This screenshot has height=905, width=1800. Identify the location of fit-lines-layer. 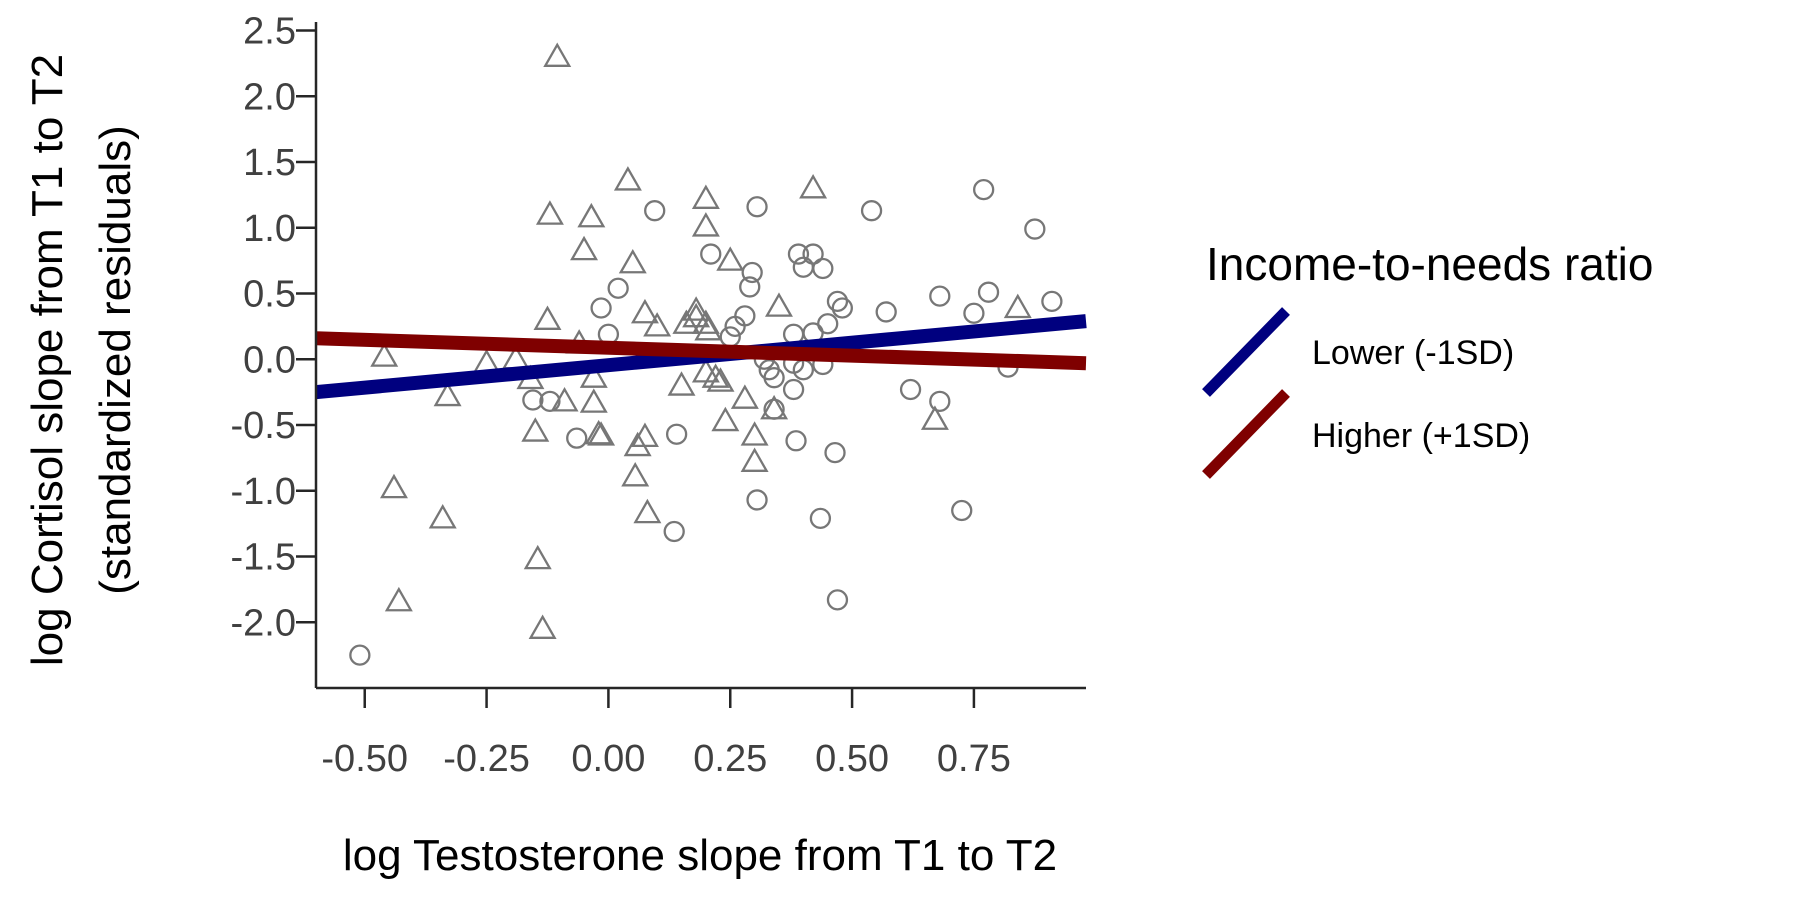
(701, 357).